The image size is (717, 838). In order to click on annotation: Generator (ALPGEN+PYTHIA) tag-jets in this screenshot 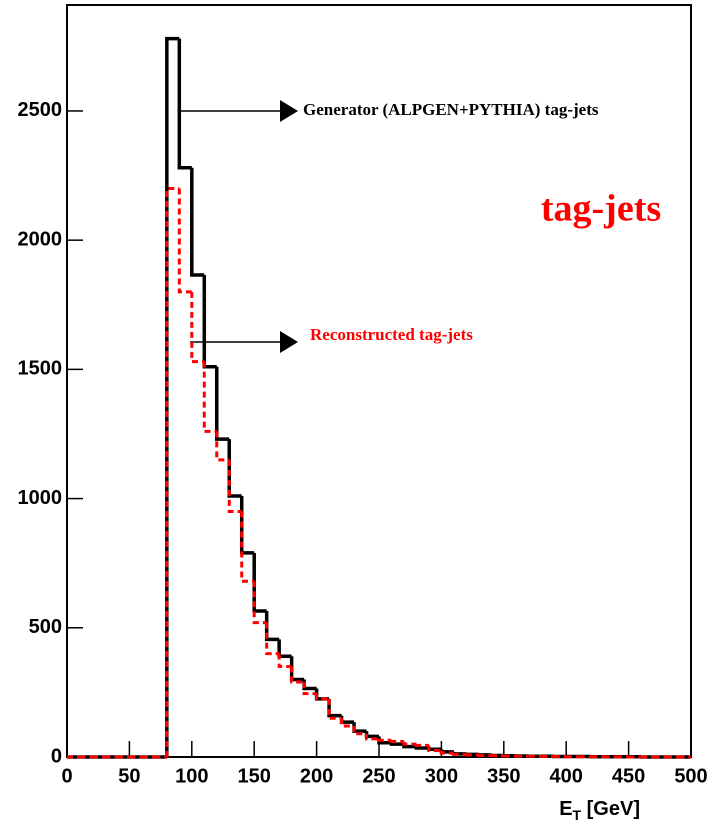, I will do `click(451, 109)`.